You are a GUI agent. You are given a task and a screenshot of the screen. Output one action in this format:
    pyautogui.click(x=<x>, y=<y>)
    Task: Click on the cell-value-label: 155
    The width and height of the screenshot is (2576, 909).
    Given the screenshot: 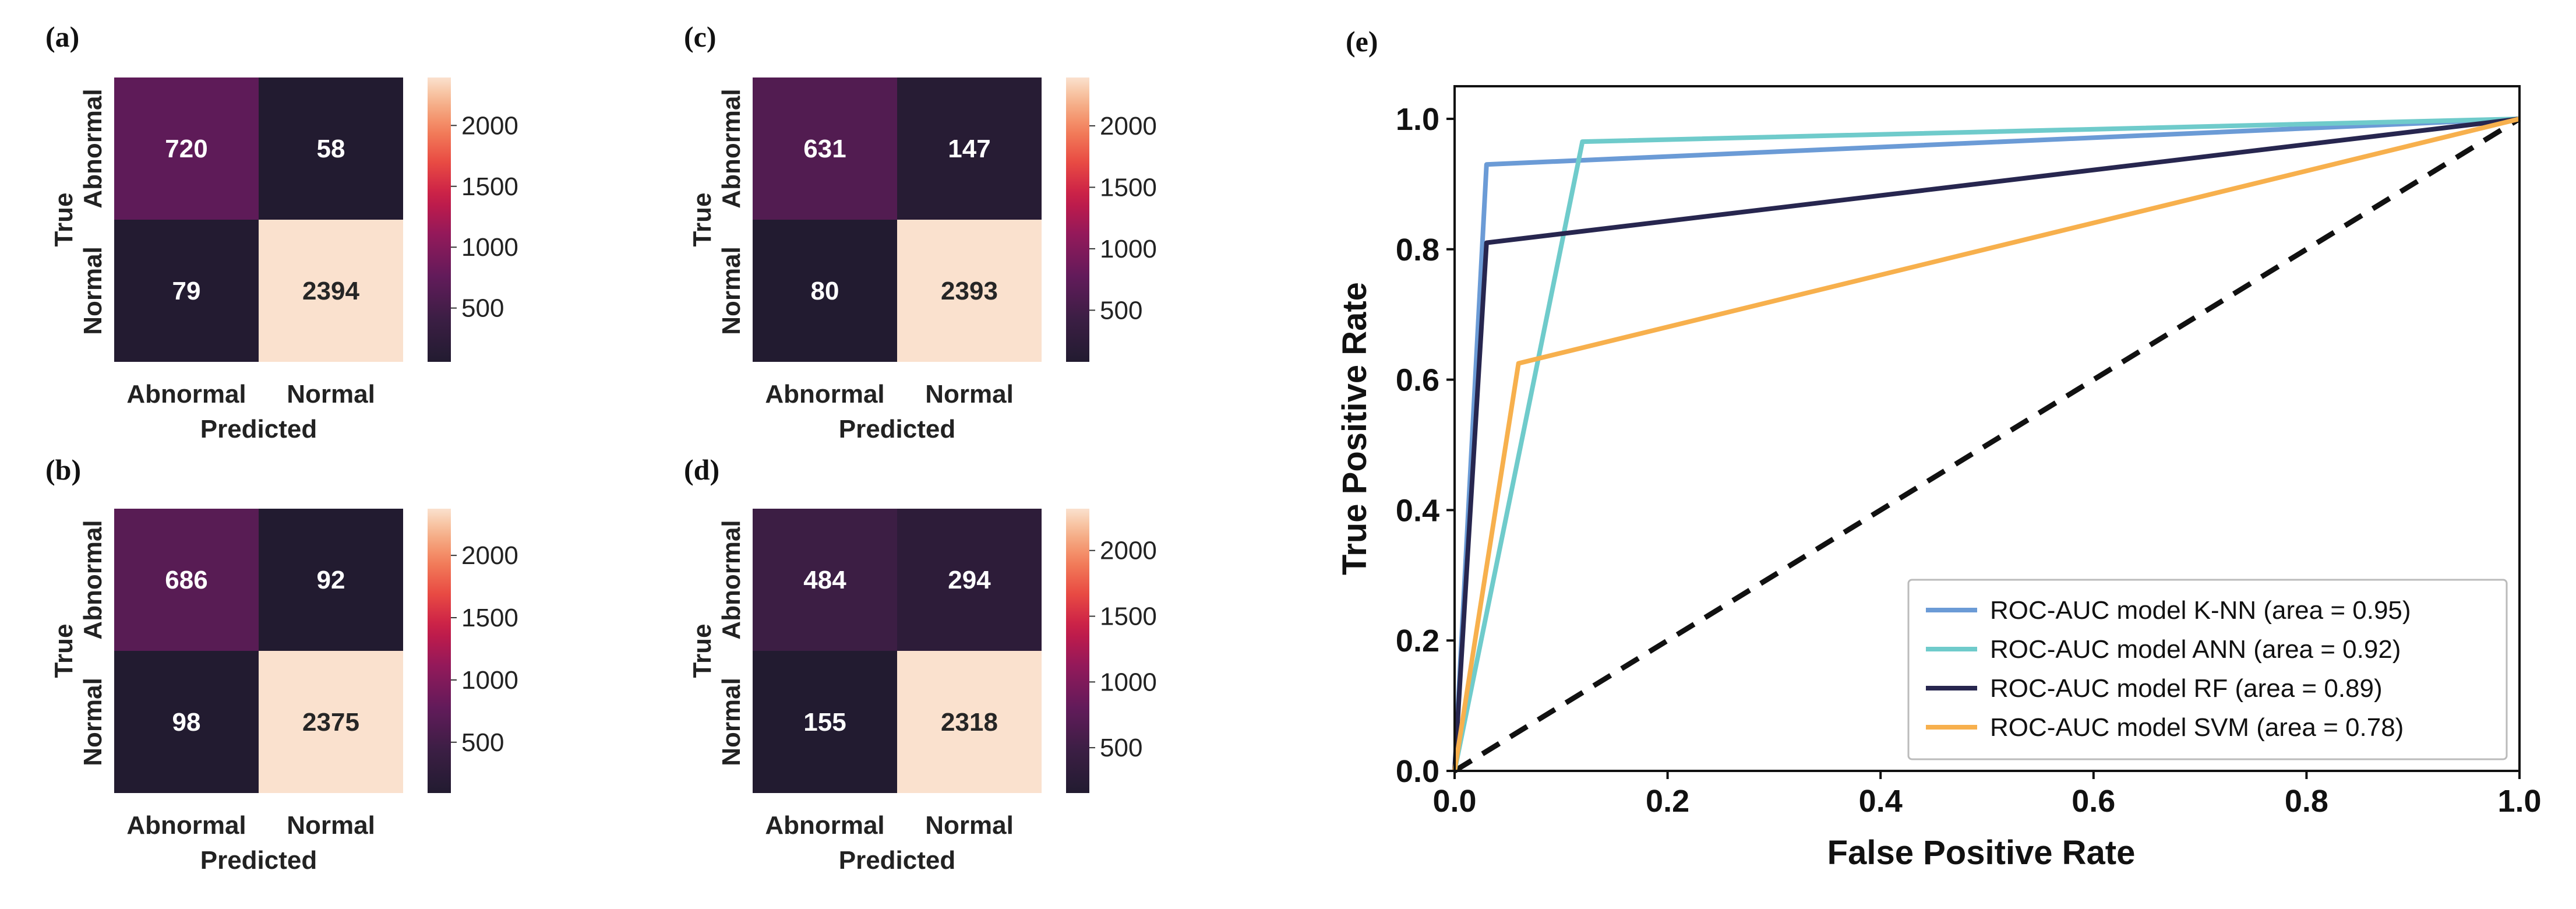 What is the action you would take?
    pyautogui.click(x=825, y=722)
    